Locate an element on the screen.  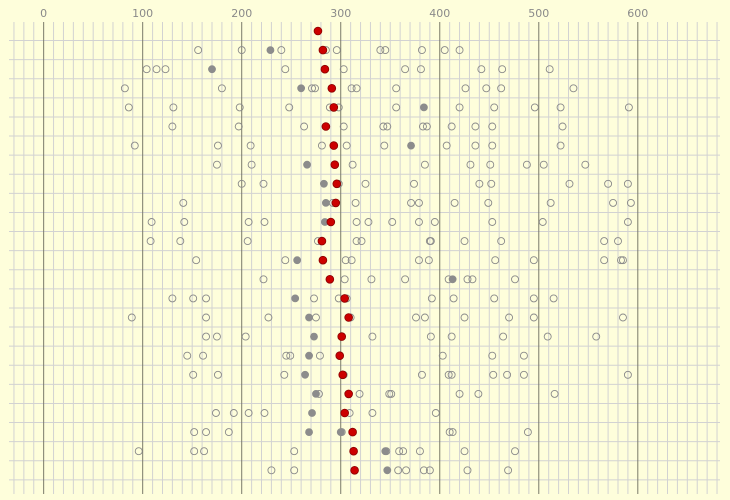
x-tick-label: 0 is located at coordinates (43, 13).